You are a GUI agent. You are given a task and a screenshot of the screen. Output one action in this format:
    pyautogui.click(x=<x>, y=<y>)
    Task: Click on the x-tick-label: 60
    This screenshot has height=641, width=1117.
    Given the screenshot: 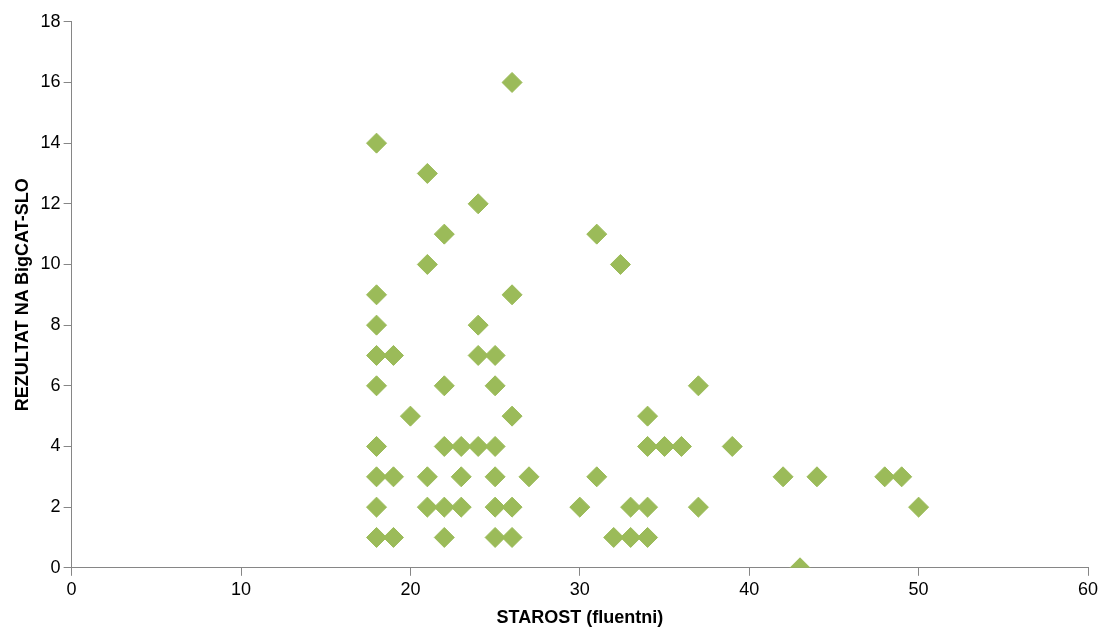 What is the action you would take?
    pyautogui.click(x=1088, y=588)
    